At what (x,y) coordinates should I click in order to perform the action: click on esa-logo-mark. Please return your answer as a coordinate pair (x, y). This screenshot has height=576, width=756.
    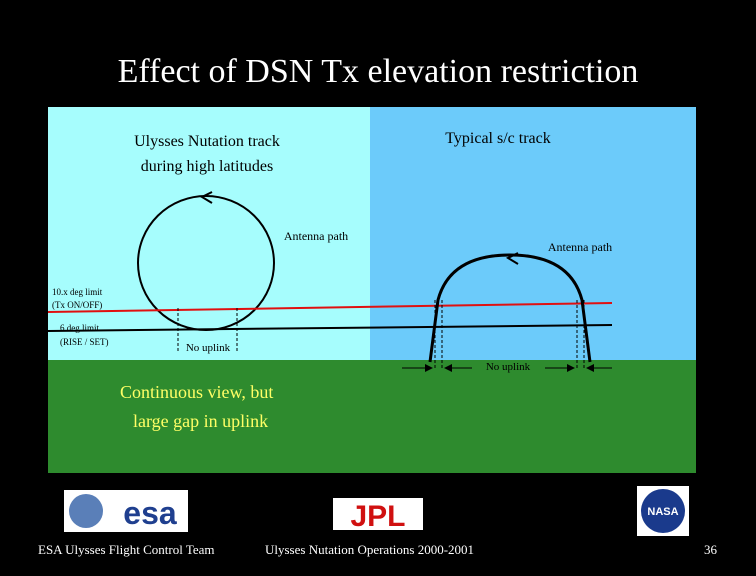
    Looking at the image, I should click on (86, 511).